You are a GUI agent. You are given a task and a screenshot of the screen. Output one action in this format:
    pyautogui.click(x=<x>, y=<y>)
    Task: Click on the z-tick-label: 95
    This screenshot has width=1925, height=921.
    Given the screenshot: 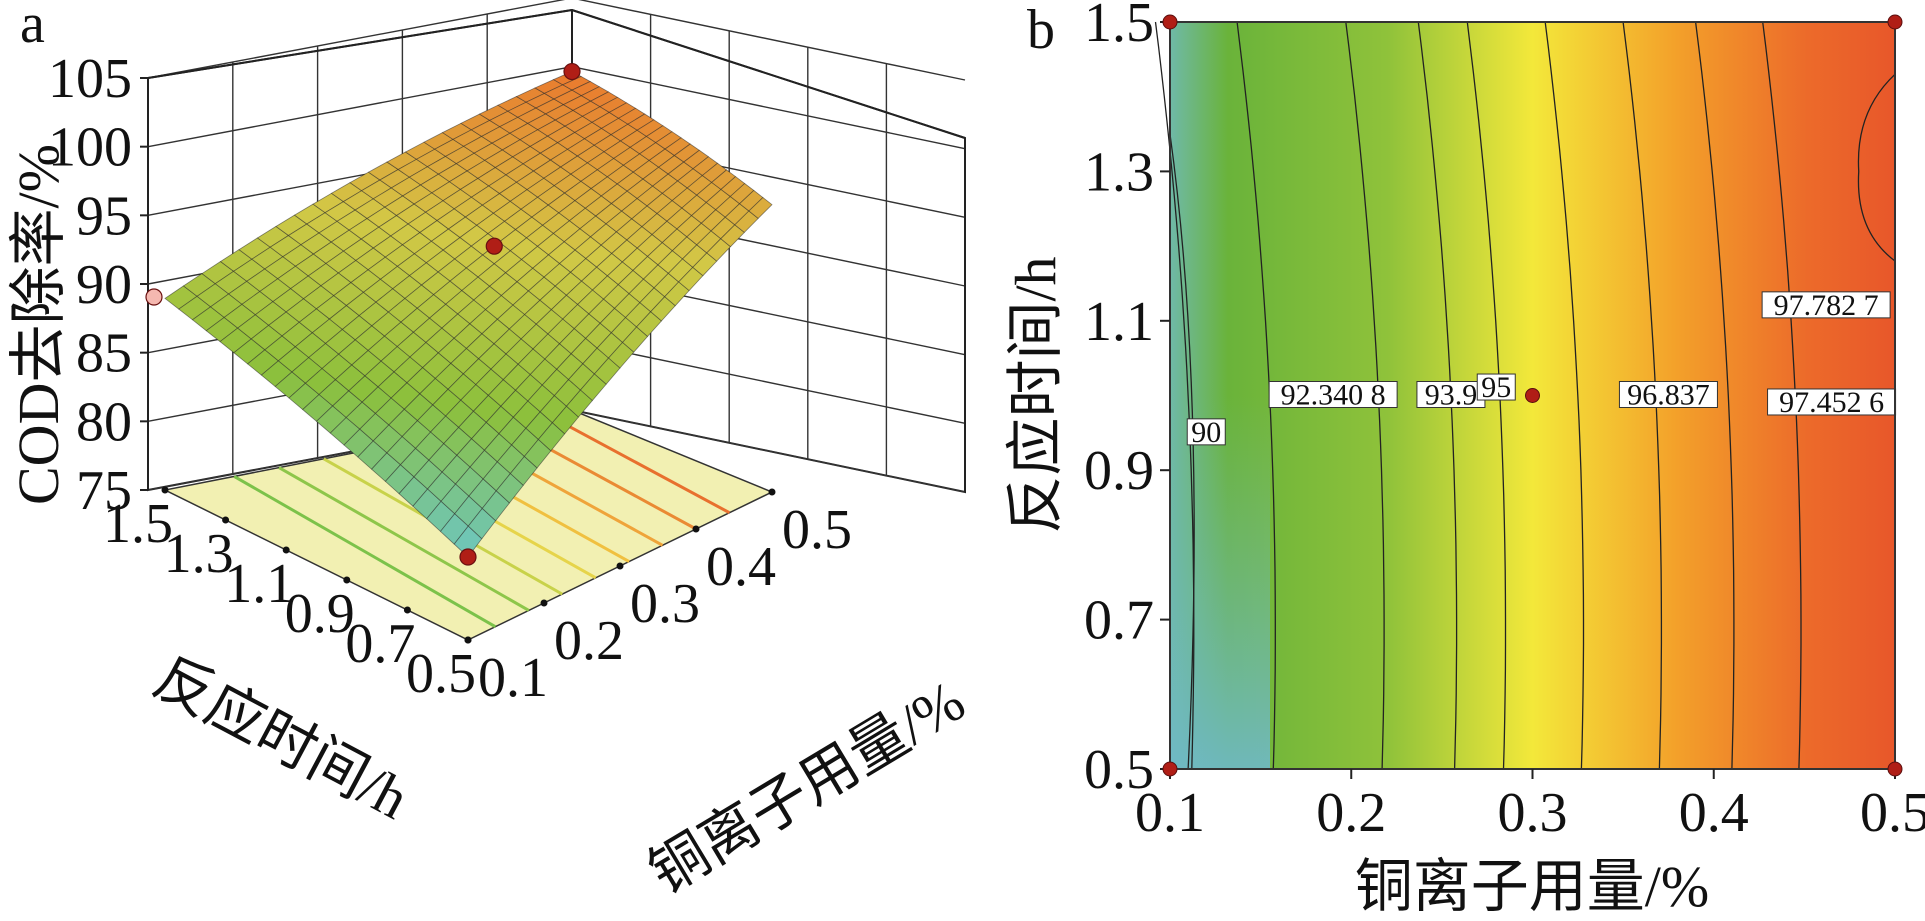 What is the action you would take?
    pyautogui.click(x=104, y=216)
    